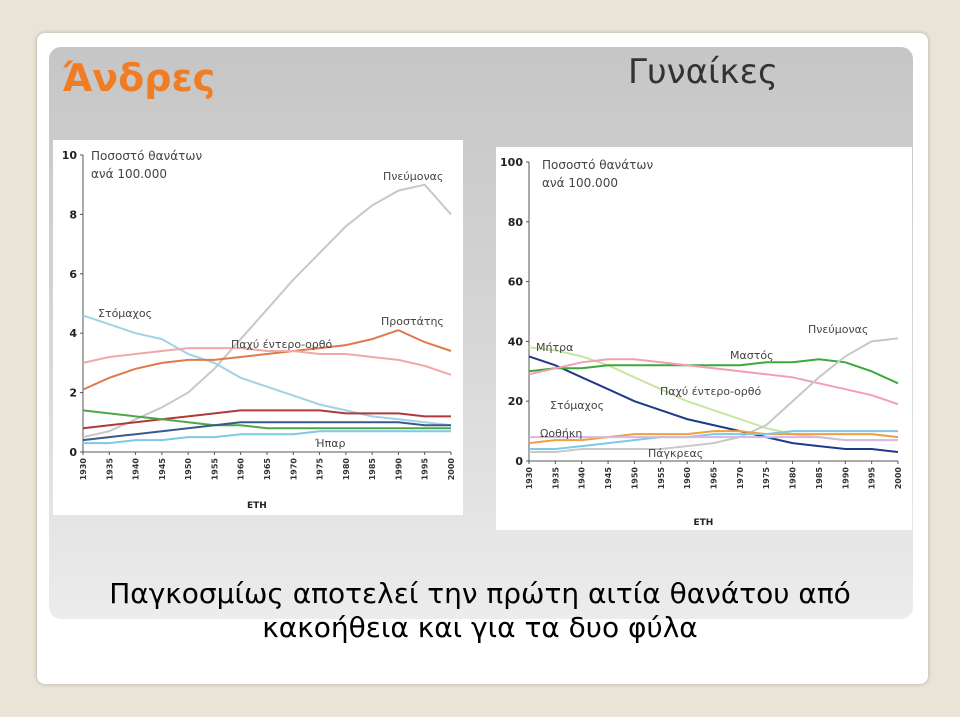 This screenshot has height=717, width=960. What do you see at coordinates (480, 627) in the screenshot?
I see `caption-line-2: κακοήθεια και για τα δυο φύλα` at bounding box center [480, 627].